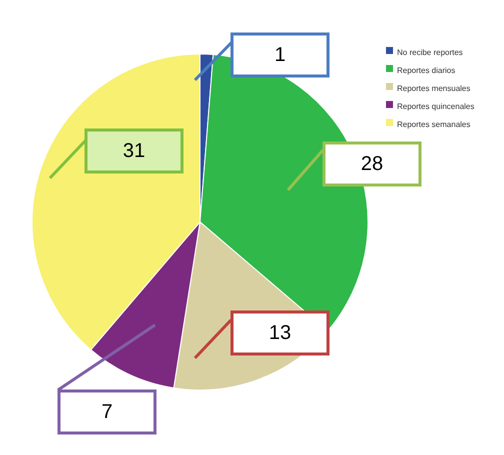 Image resolution: width=504 pixels, height=455 pixels. Describe the element at coordinates (280, 333) in the screenshot. I see `data-label: 13` at that location.